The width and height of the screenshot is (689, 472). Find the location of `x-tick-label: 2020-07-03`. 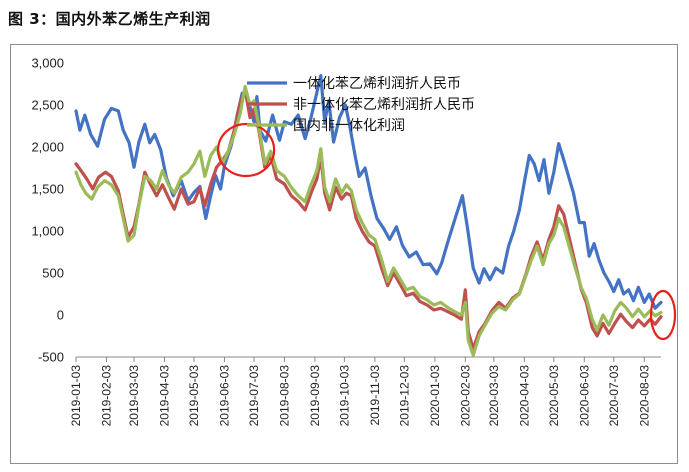

x-tick-label: 2020-07-03 is located at coordinates (614, 396).